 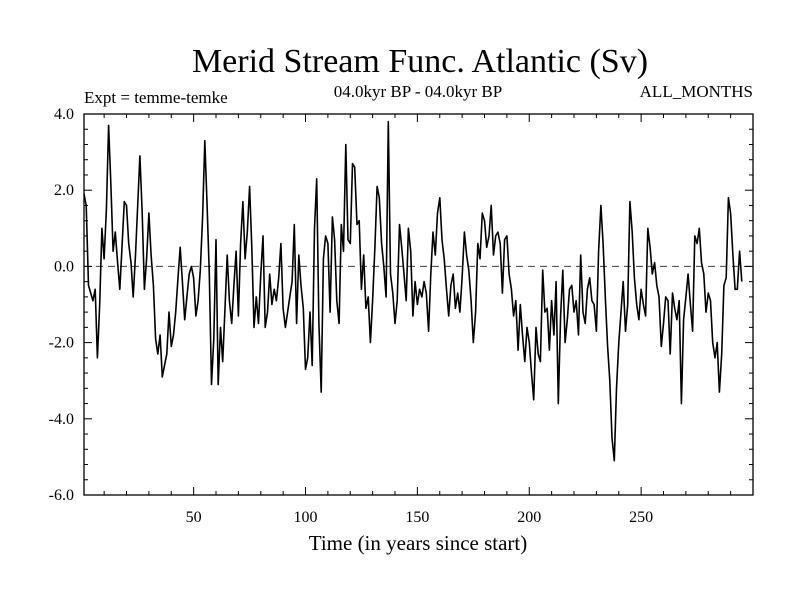 I want to click on y-tick-label: -4.0, so click(x=61, y=419).